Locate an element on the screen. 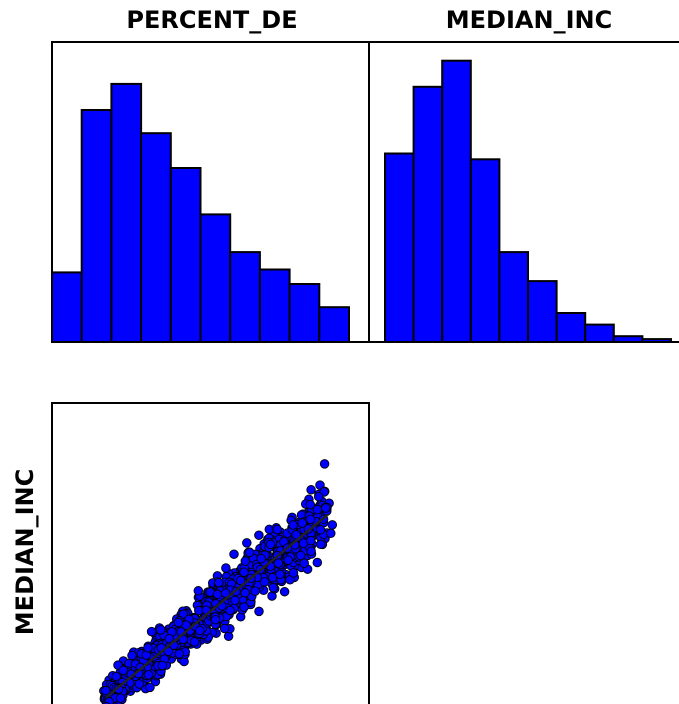  hist-median-title: MEDIAN_INC is located at coordinates (529, 20).